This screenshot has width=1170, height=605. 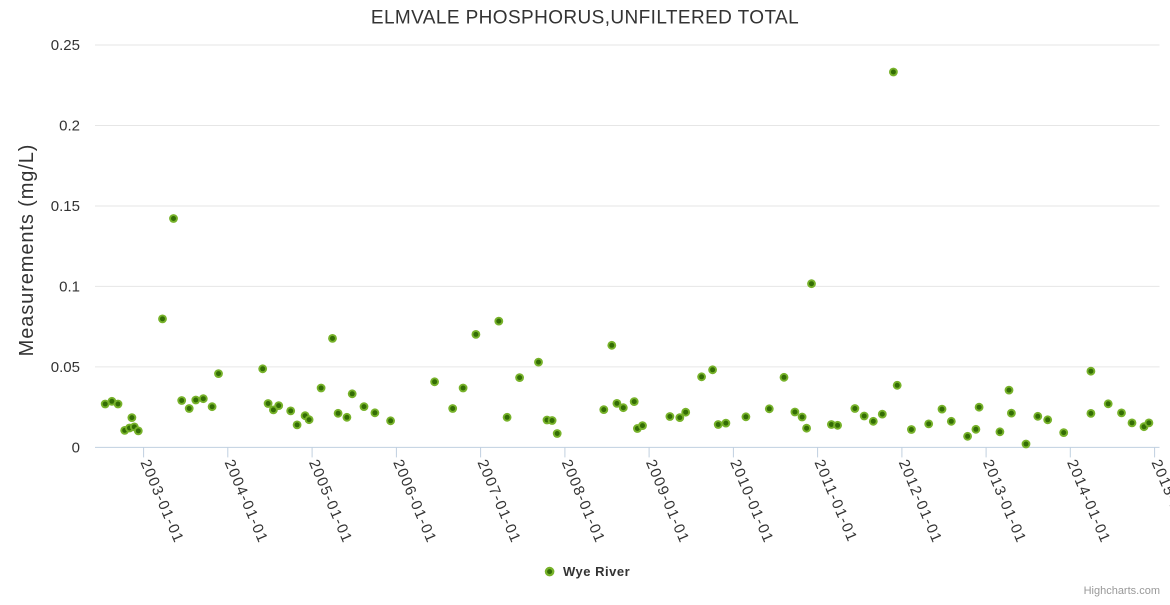 I want to click on svg-text: 0.1, so click(x=69, y=286).